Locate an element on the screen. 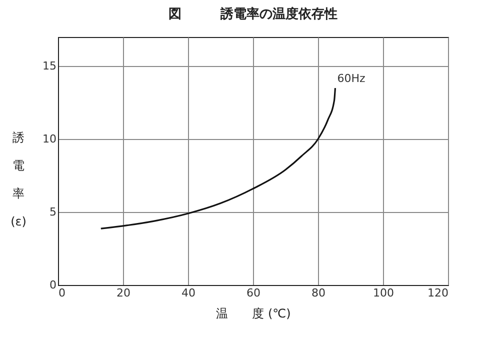 This screenshot has width=500, height=341. y-tick-label: 10 is located at coordinates (49, 139).